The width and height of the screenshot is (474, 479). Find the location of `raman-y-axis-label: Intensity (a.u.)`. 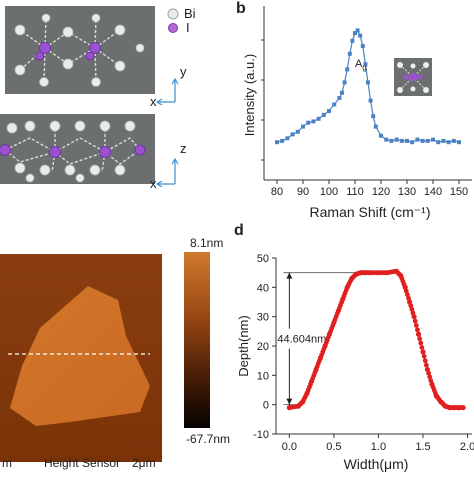

raman-y-axis-label: Intensity (a.u.) is located at coordinates (249, 95).